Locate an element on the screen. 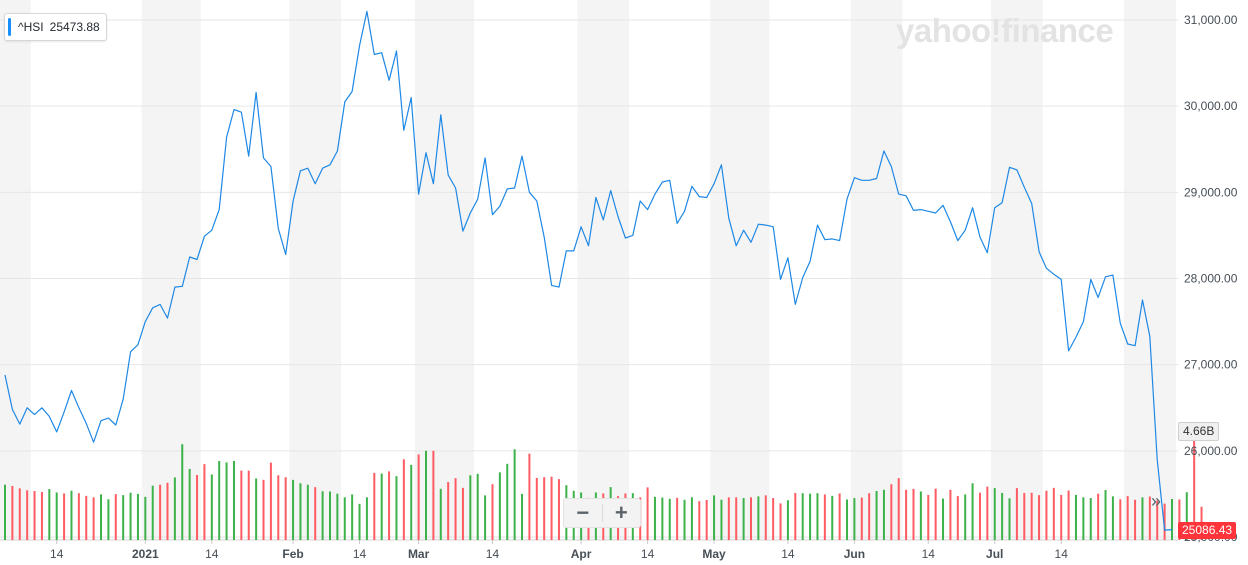  ticker-legend: ^HSI 25473.88 is located at coordinates (55, 27).